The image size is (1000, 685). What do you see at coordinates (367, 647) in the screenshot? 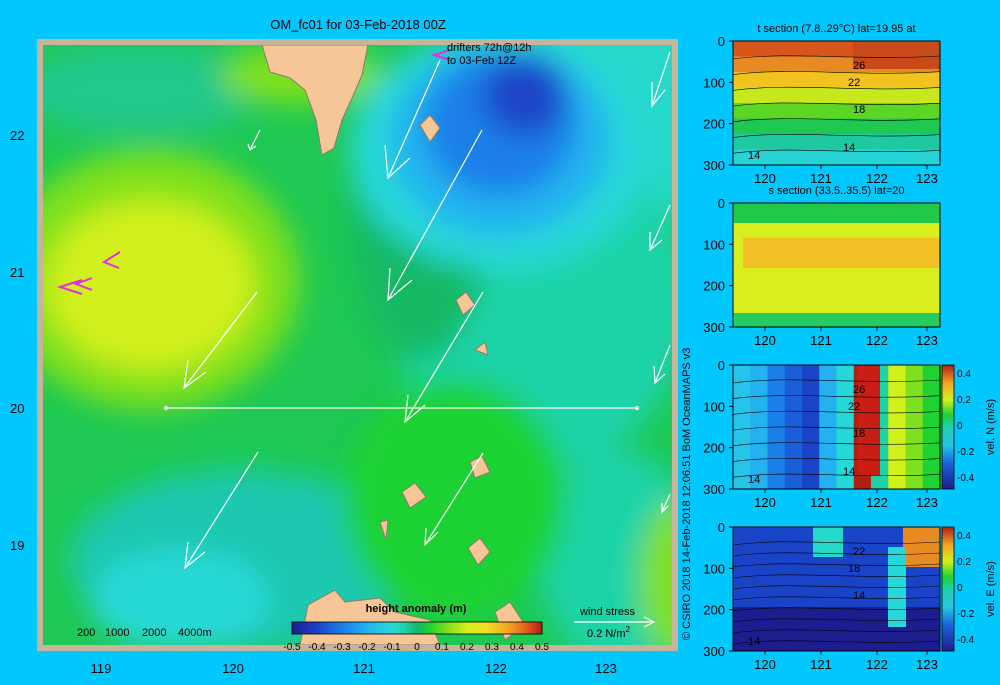
I see `colorbar-tick: -0.2` at bounding box center [367, 647].